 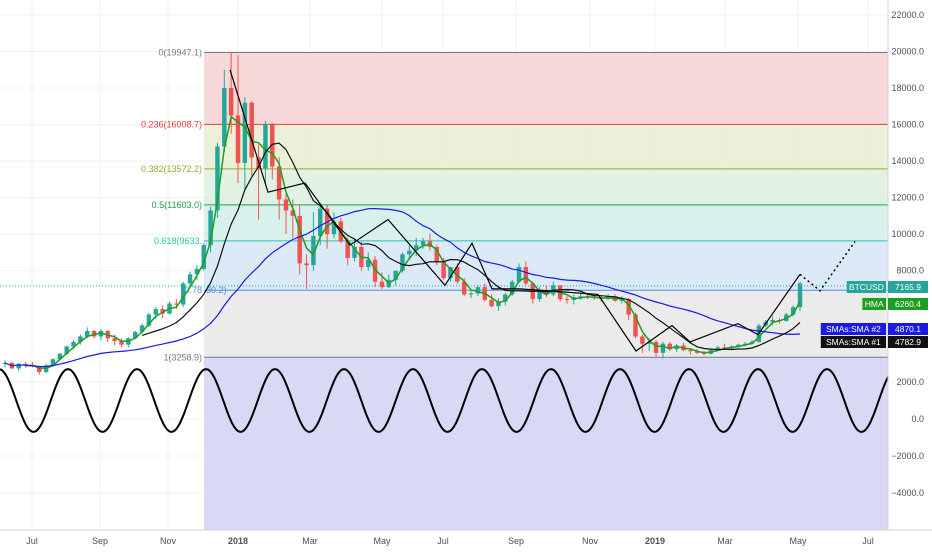 I want to click on x-tick-label: Nov, so click(x=590, y=541).